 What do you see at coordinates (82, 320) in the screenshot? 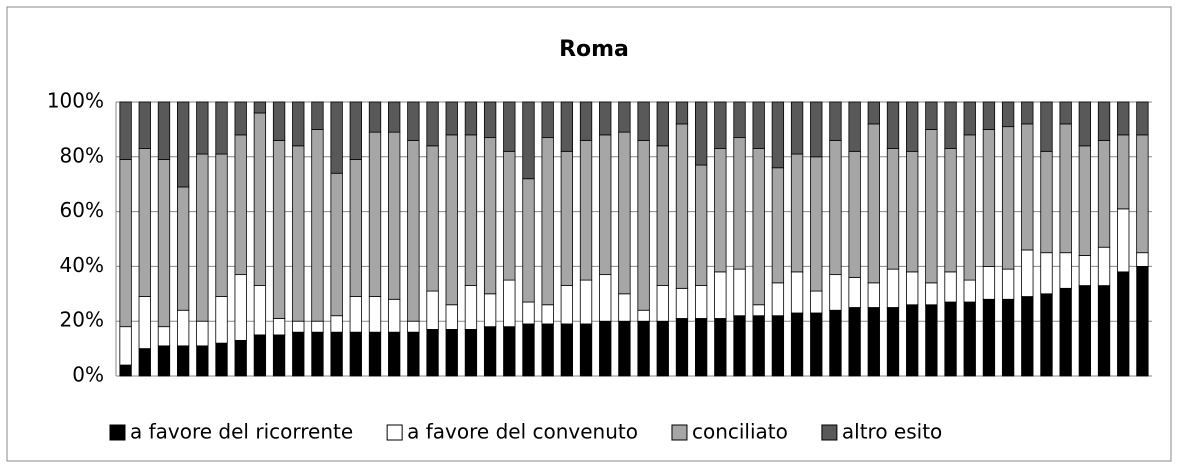
I see `y-tick-label: 20%` at bounding box center [82, 320].